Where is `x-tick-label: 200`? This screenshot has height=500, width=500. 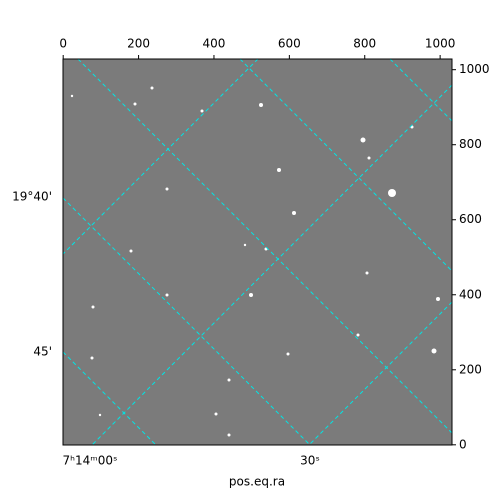
x-tick-label: 200 is located at coordinates (138, 44).